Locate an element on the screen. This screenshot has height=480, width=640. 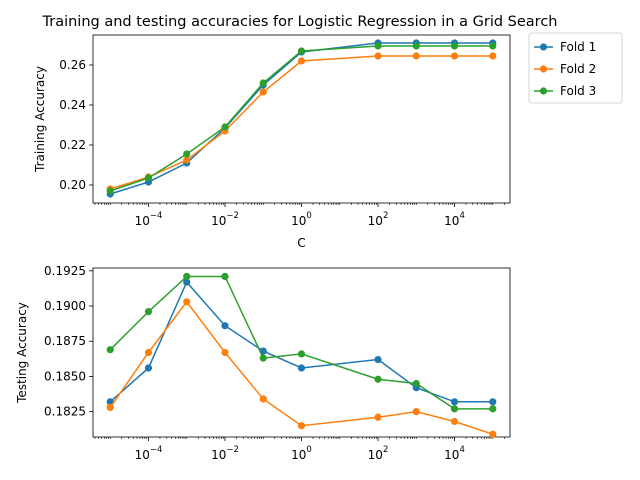
legend-box is located at coordinates (575, 68).